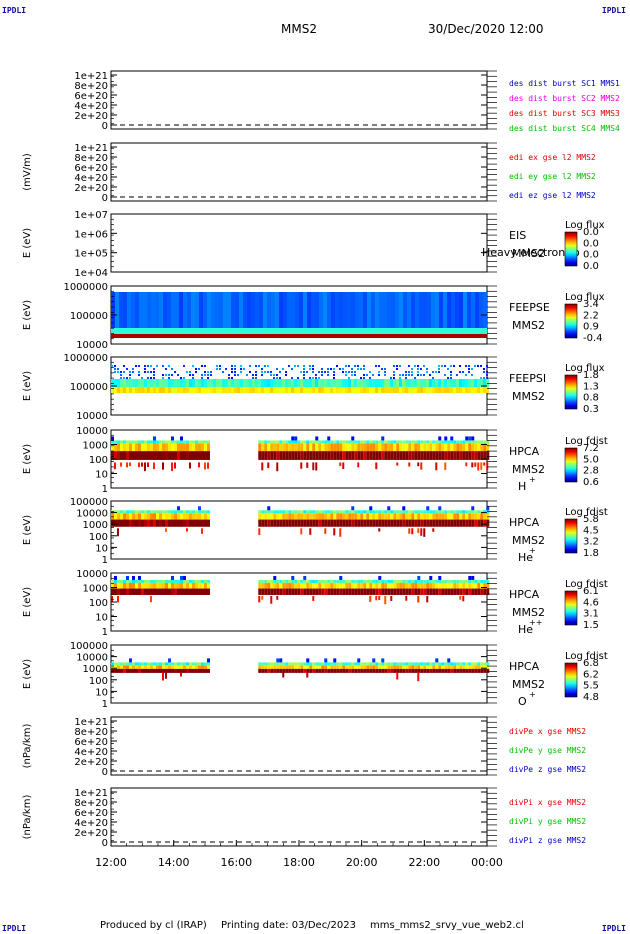 The width and height of the screenshot is (630, 934). What do you see at coordinates (591, 471) in the screenshot?
I see `colorbar-tick-label: 2.8` at bounding box center [591, 471].